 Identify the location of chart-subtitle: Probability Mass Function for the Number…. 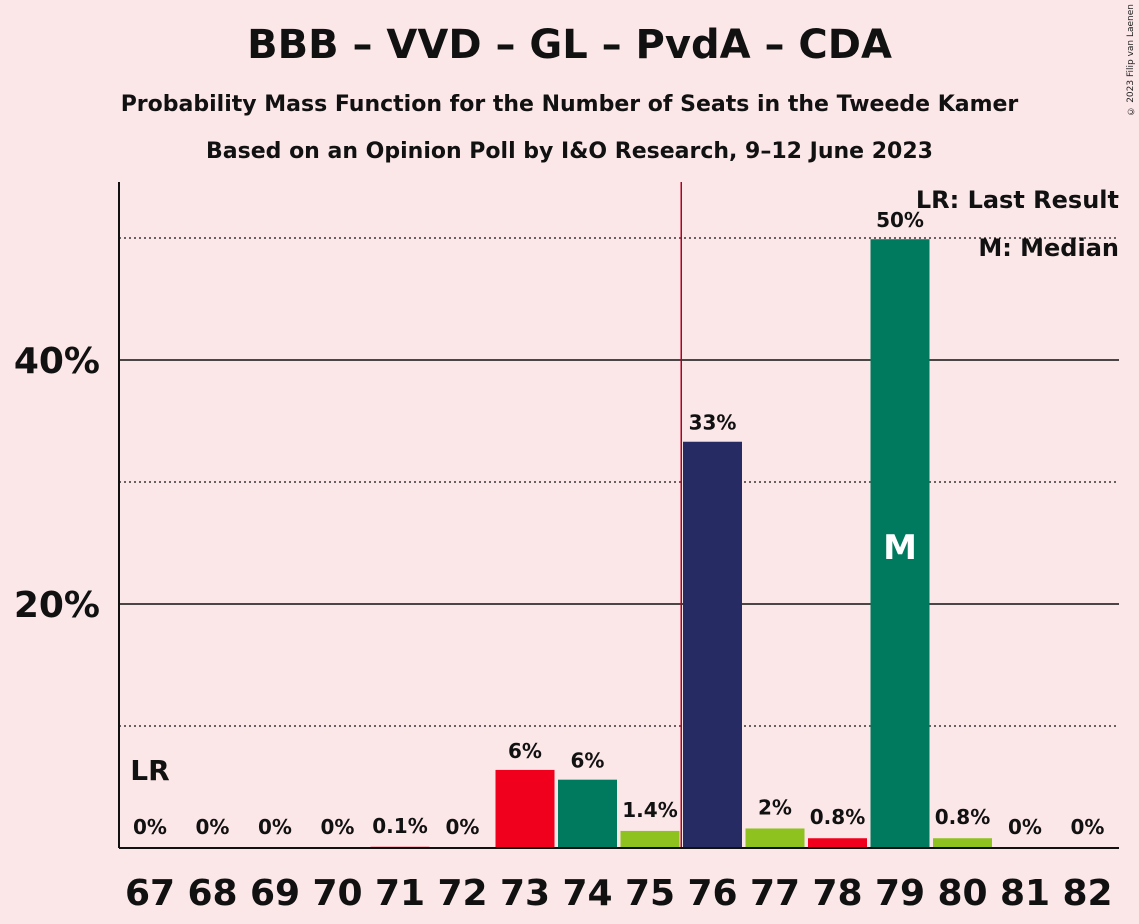
(569, 104).